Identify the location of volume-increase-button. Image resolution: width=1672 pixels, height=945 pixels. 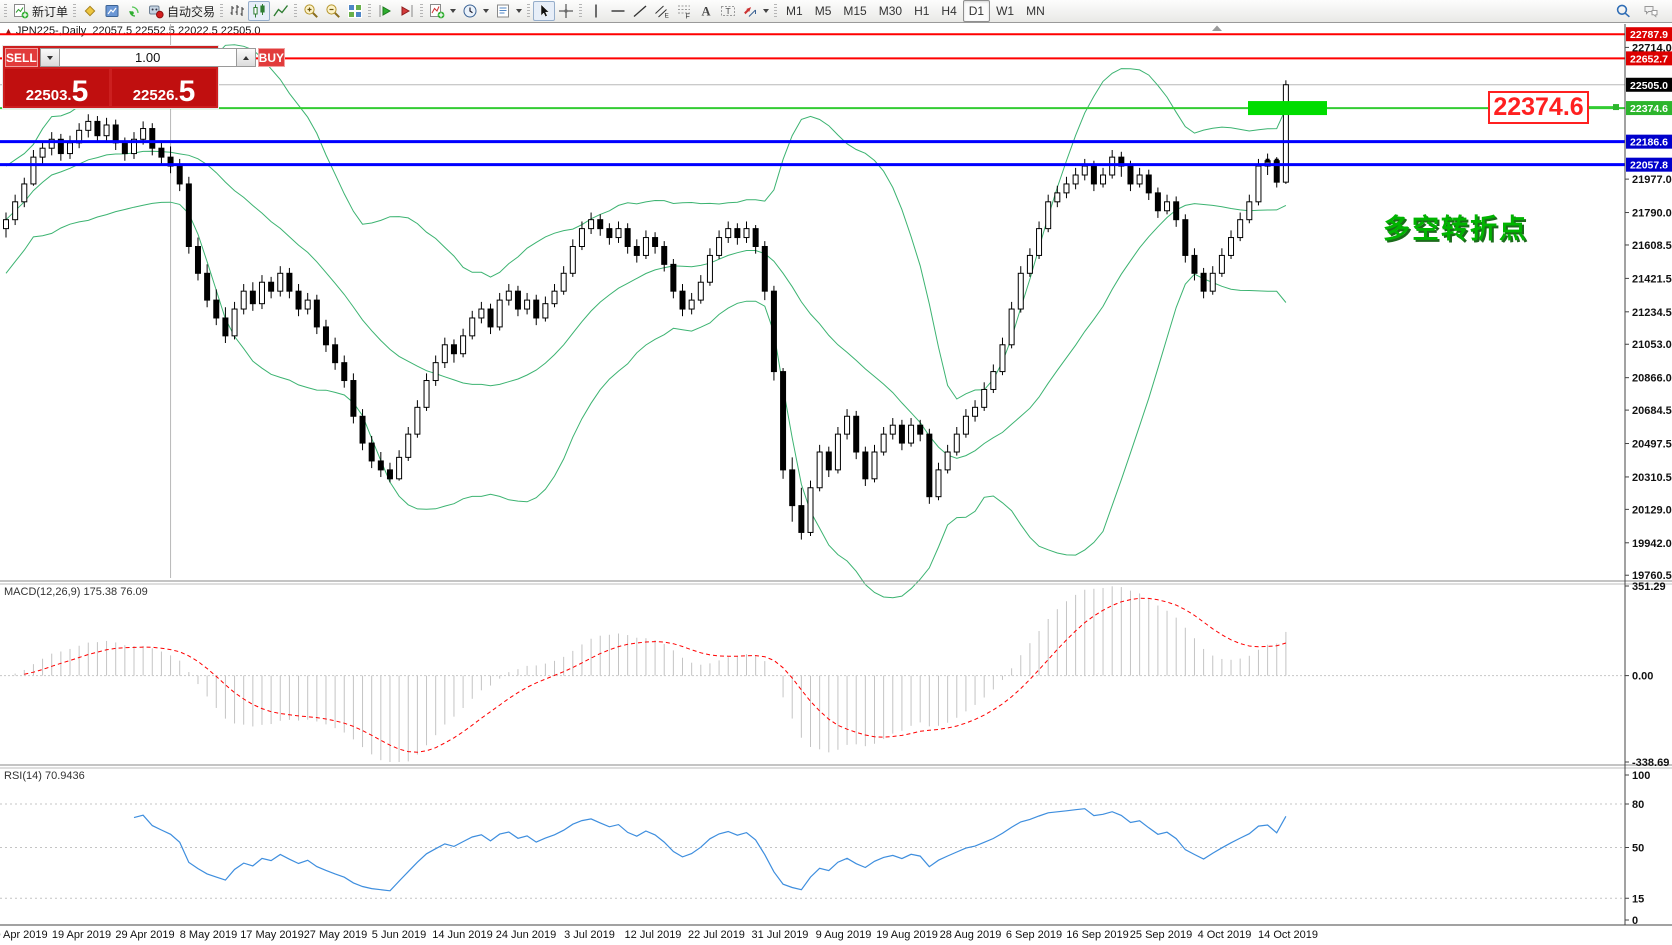
(246, 57).